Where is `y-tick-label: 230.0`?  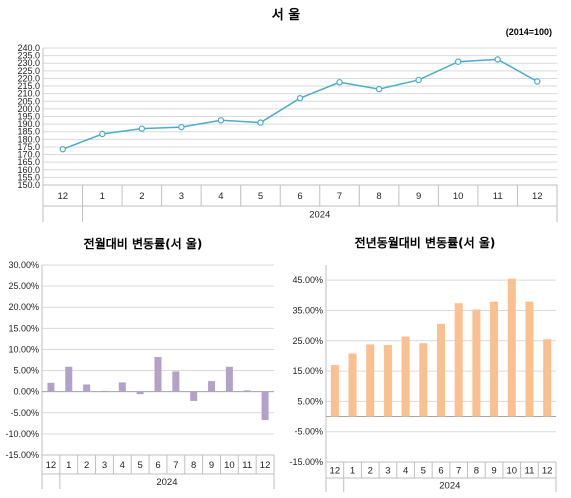 y-tick-label: 230.0 is located at coordinates (28, 63).